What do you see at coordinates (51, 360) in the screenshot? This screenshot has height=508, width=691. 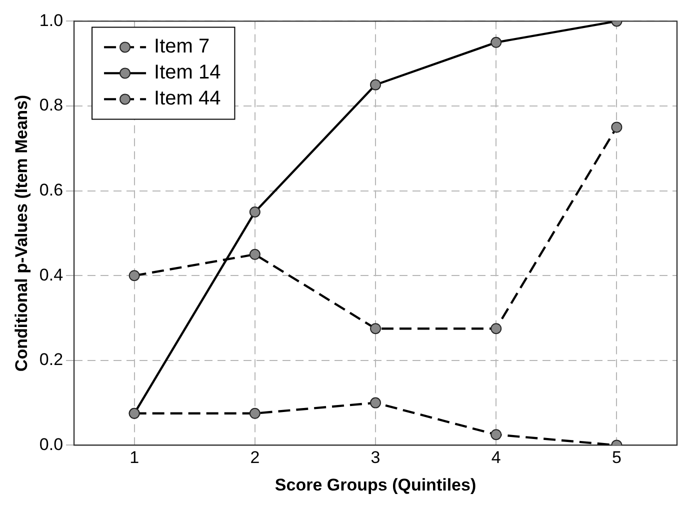 I see `y-tick-label: 0.2` at bounding box center [51, 360].